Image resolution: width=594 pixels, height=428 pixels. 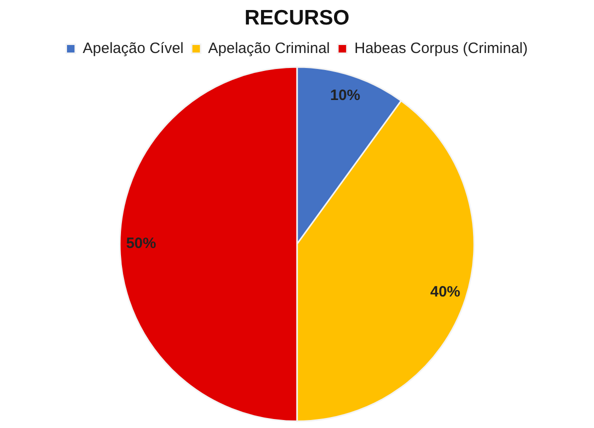 What do you see at coordinates (445, 291) in the screenshot?
I see `data-label: 40%` at bounding box center [445, 291].